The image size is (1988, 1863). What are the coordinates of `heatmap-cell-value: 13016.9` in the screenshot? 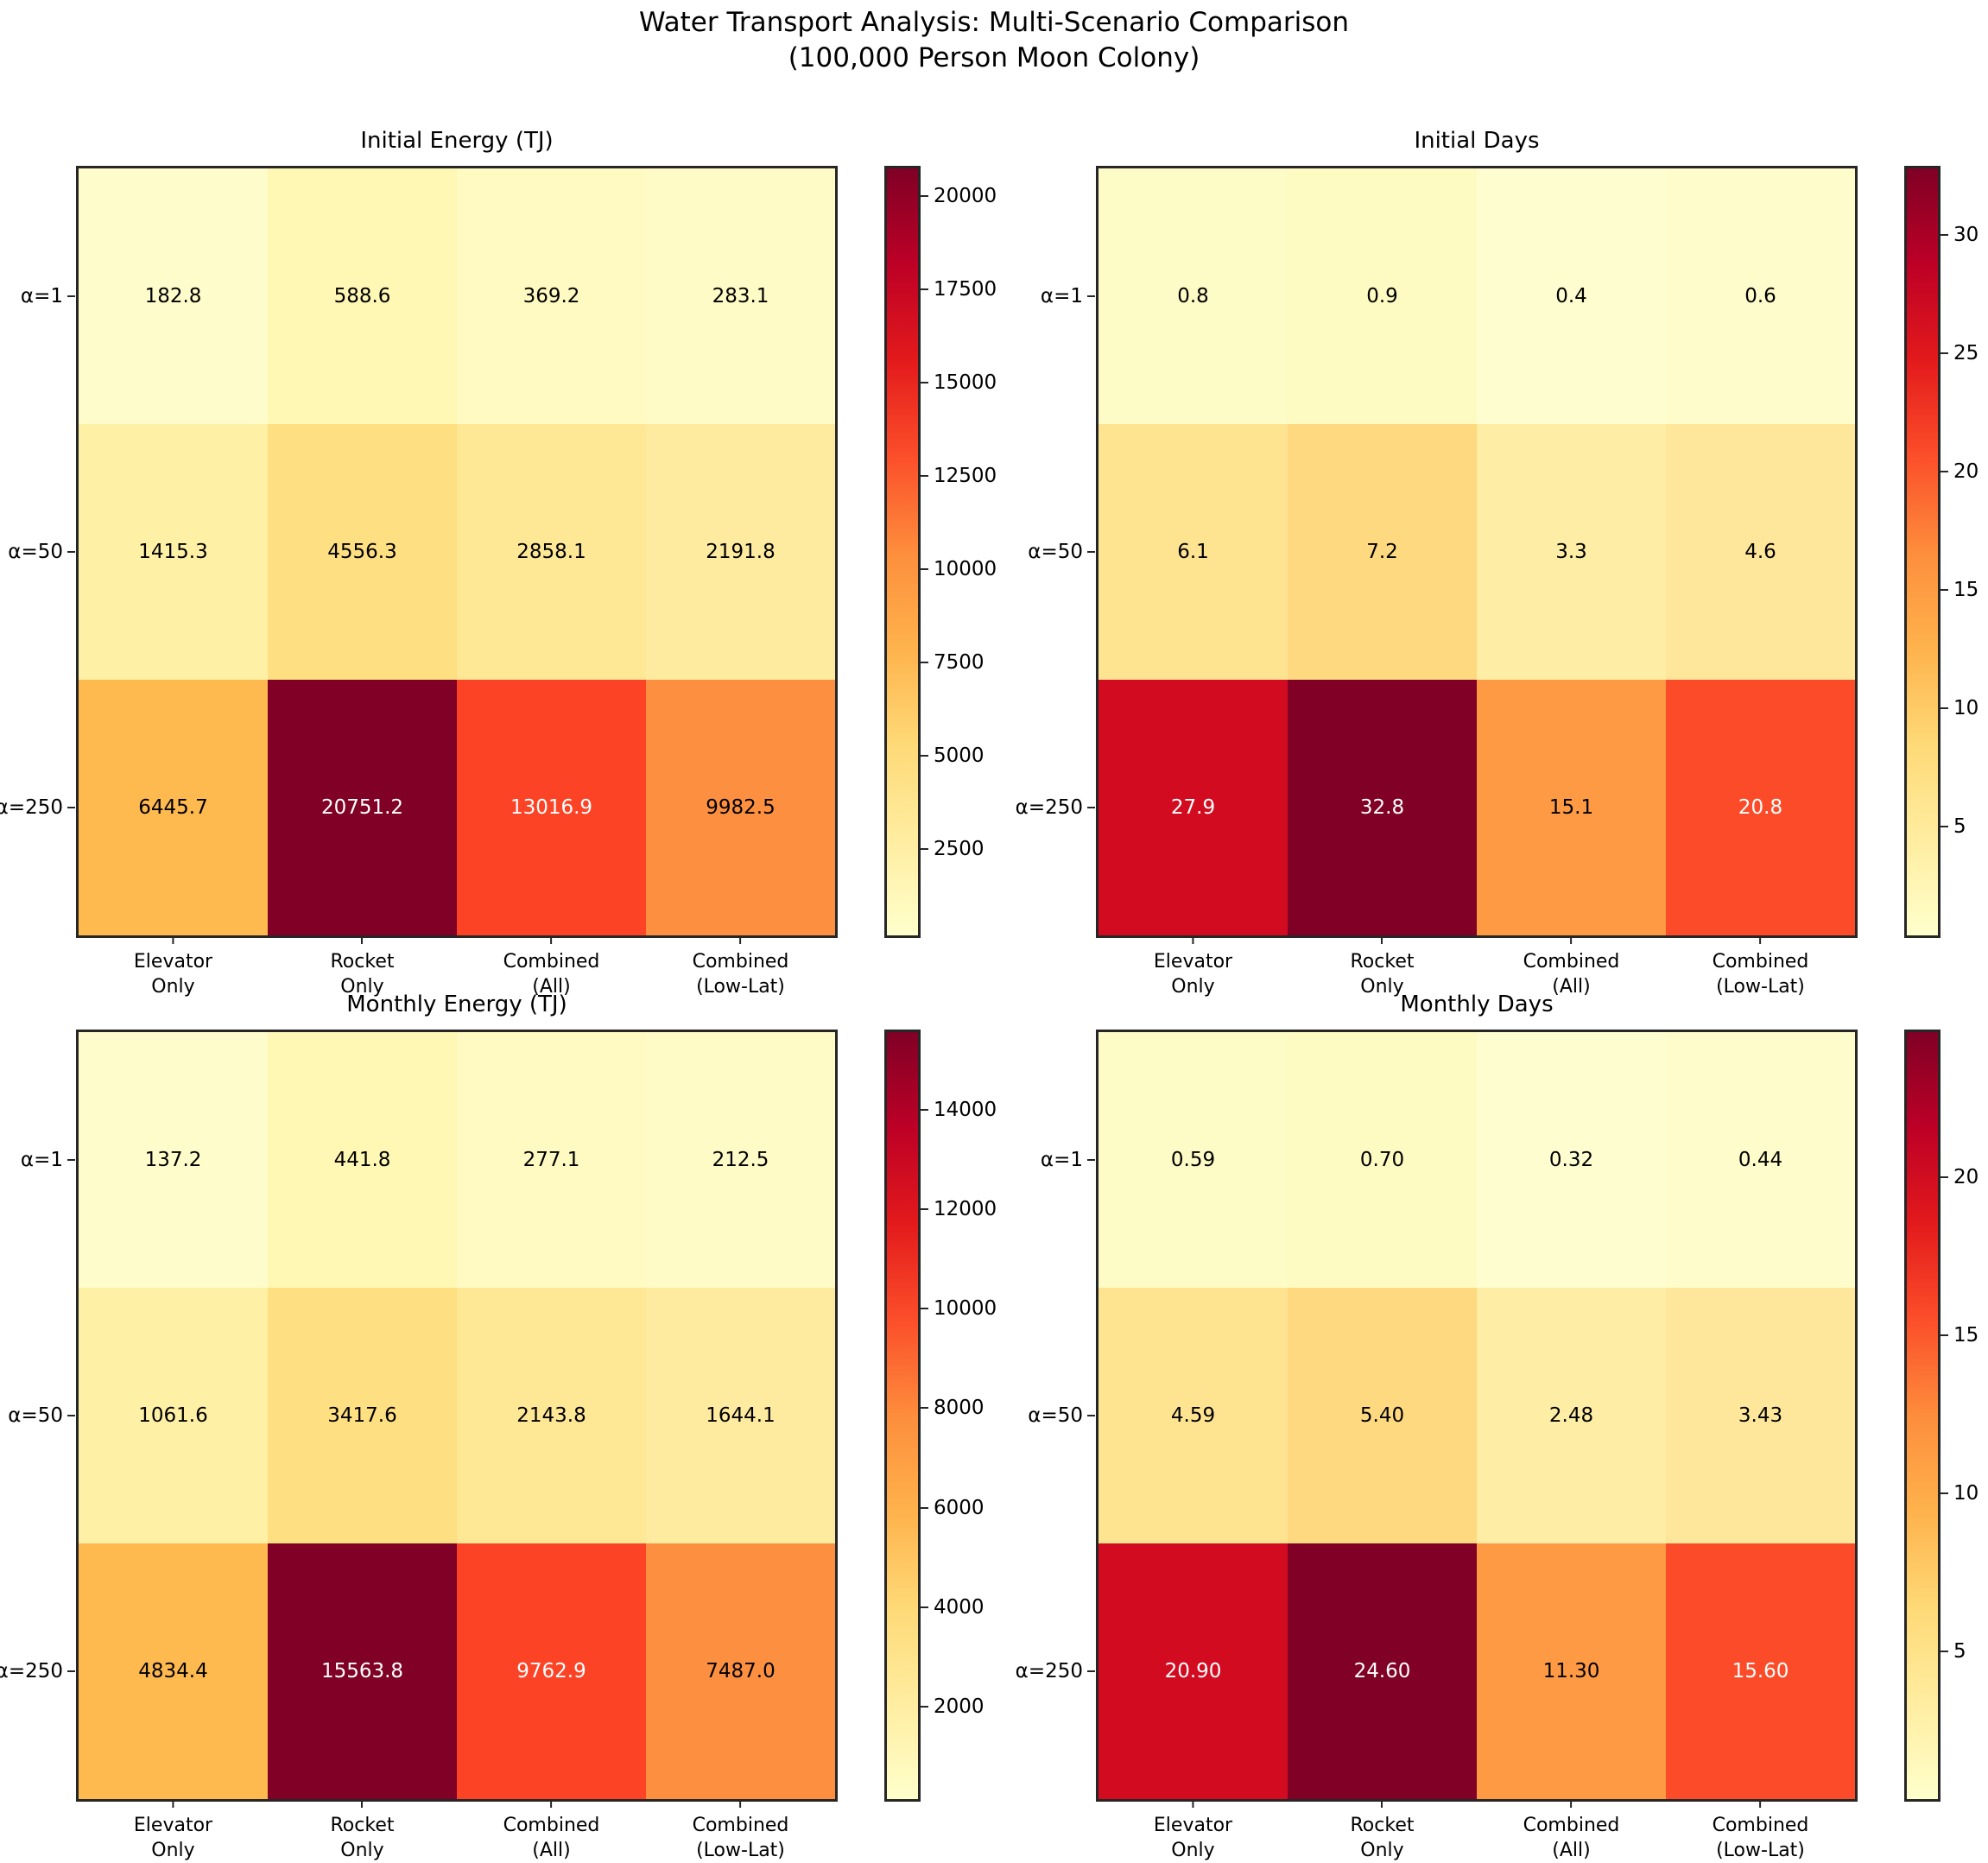 It's located at (551, 807).